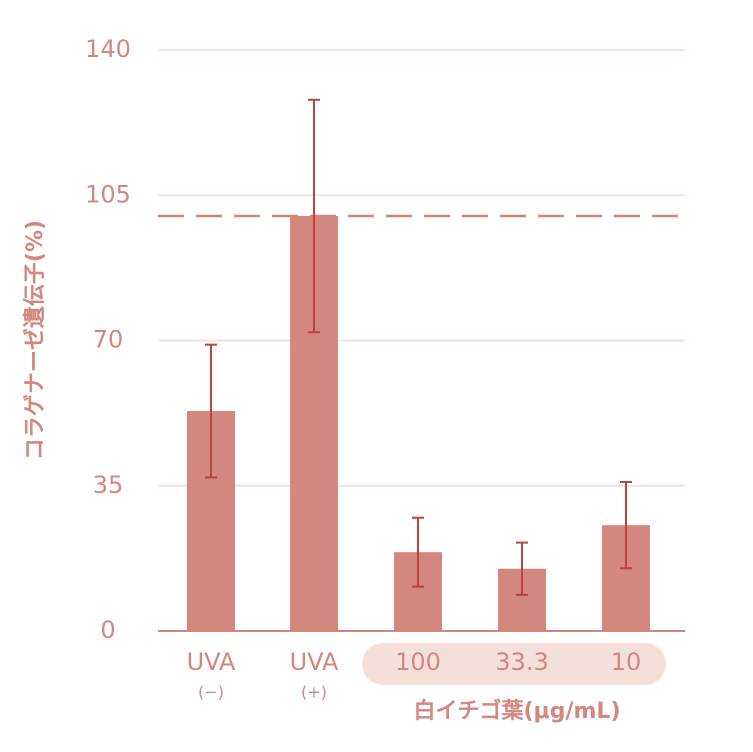 Image resolution: width=753 pixels, height=752 pixels. What do you see at coordinates (626, 662) in the screenshot?
I see `x-tick-label: 10` at bounding box center [626, 662].